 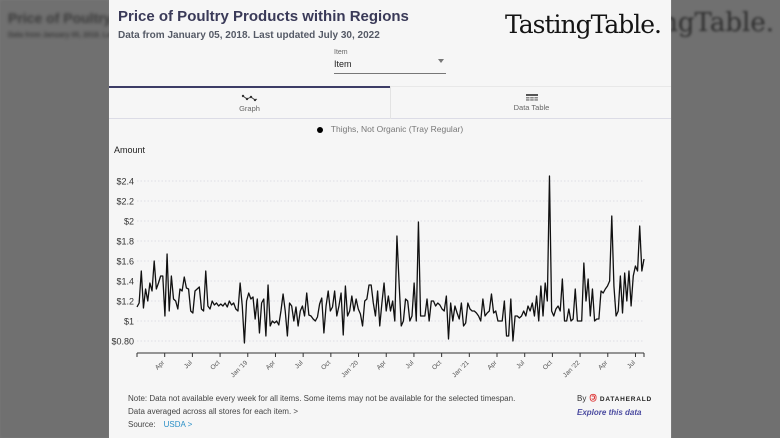 I want to click on item-select: Item Item, so click(x=390, y=61).